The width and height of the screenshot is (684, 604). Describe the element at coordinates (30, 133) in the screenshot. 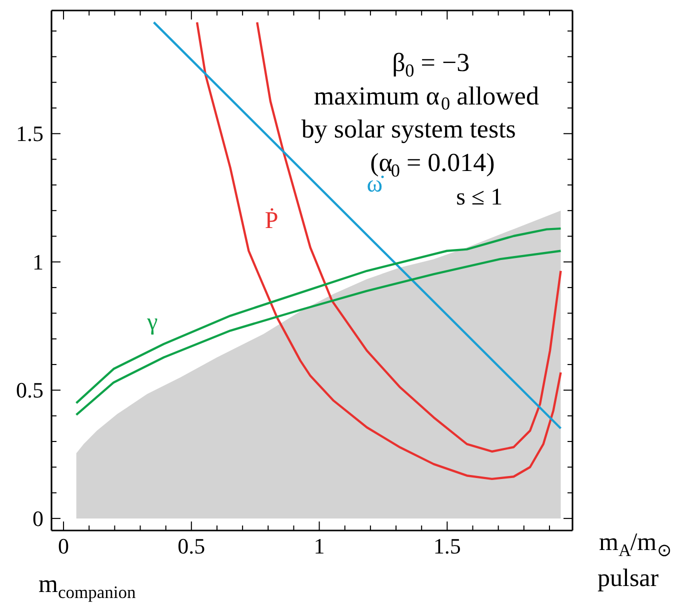

I see `y-tick-label: 1.5` at that location.